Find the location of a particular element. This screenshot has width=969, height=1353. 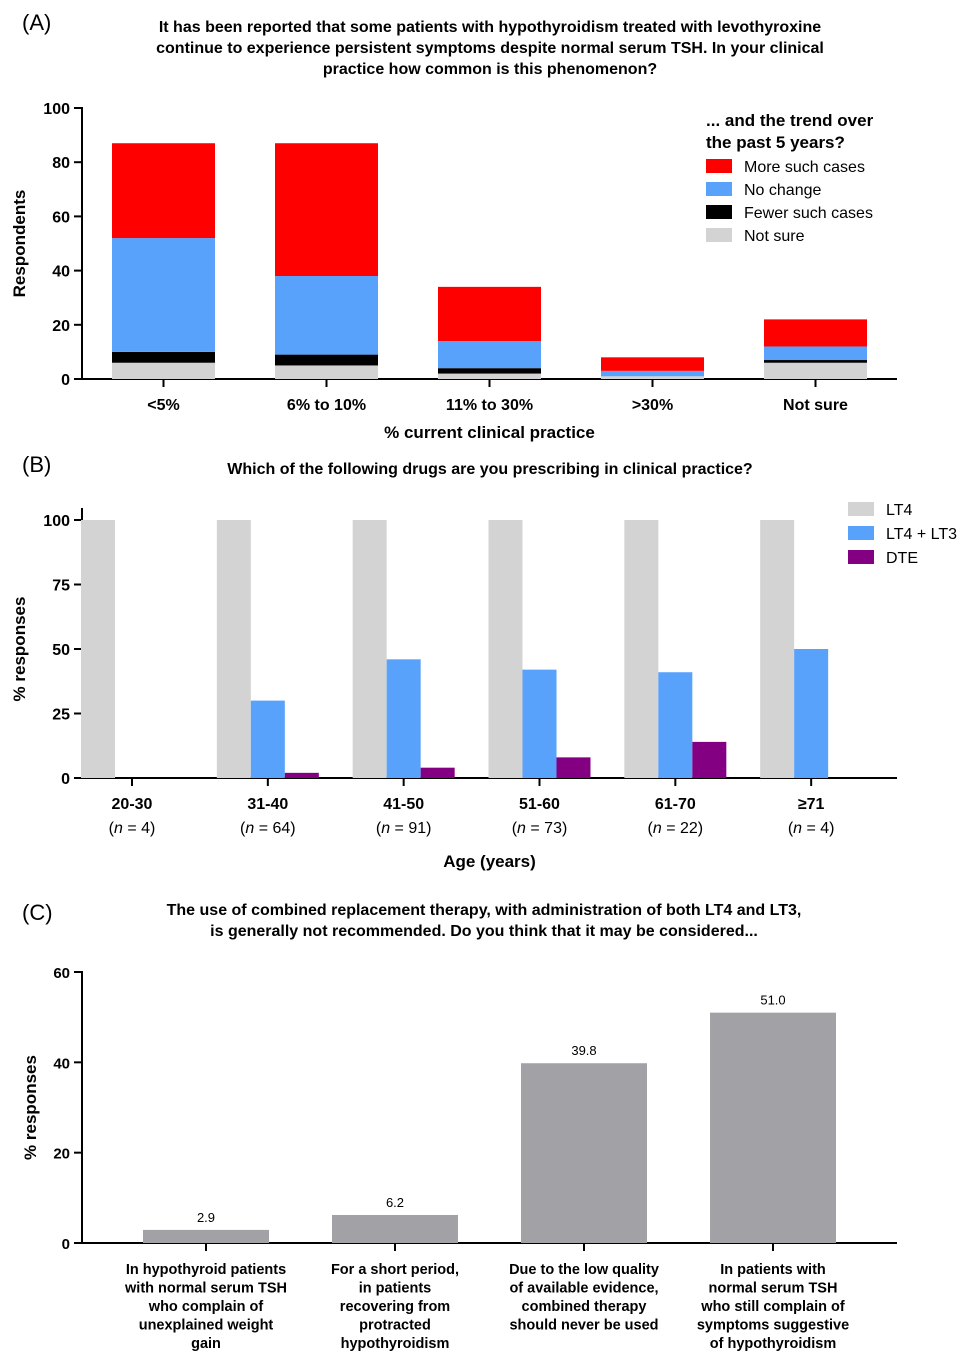

legend-label-b: LT4 + LT3 is located at coordinates (921, 534).